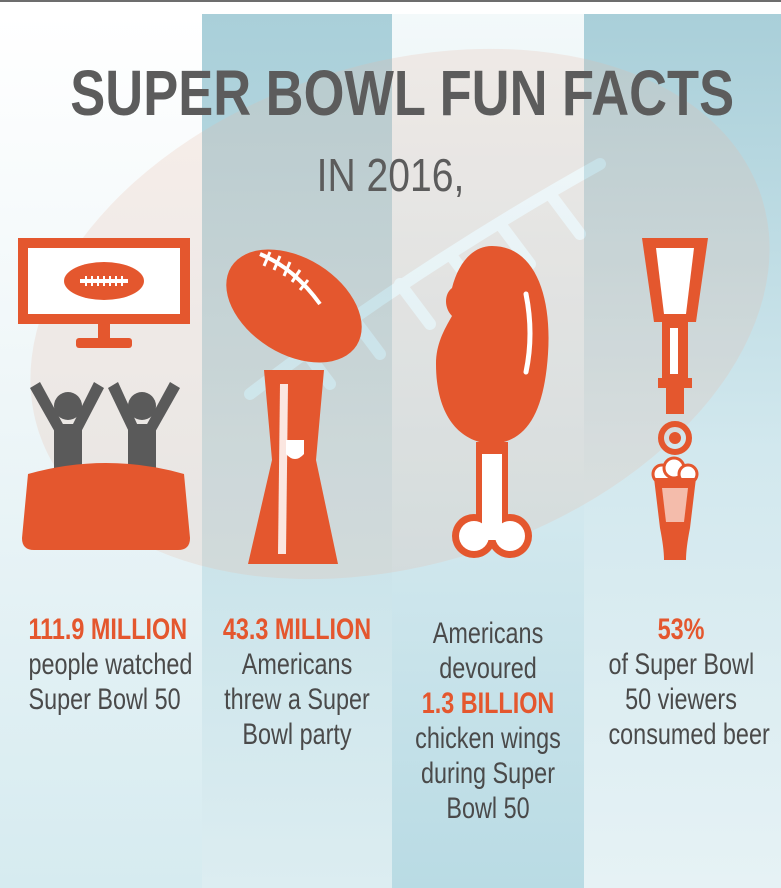 This screenshot has height=888, width=781. I want to click on fact-wings-line: Americans, so click(488, 633).